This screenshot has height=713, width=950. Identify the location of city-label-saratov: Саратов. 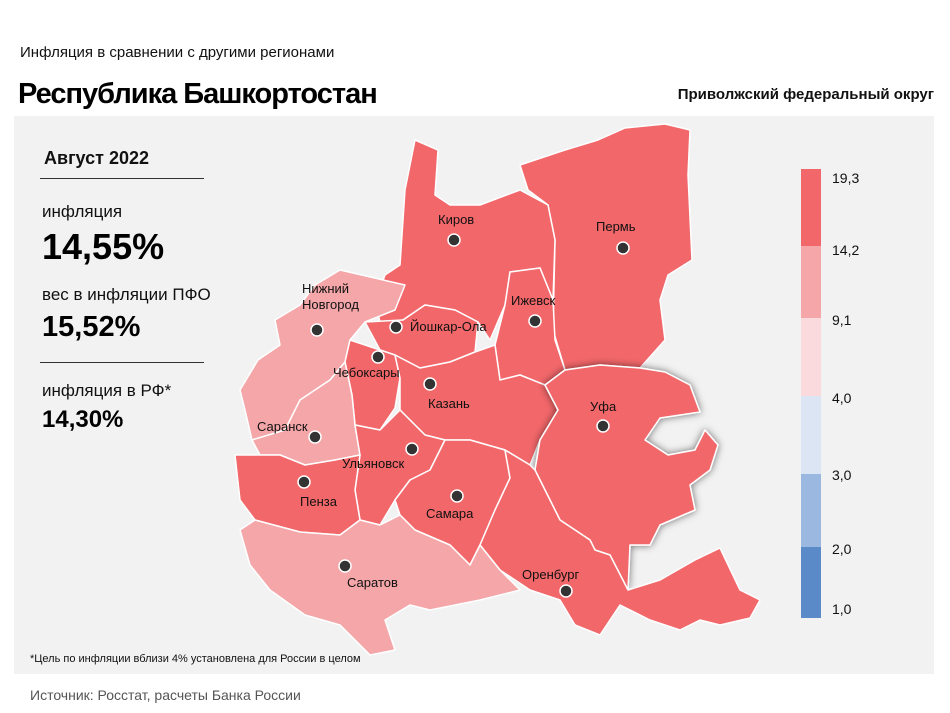
(372, 582).